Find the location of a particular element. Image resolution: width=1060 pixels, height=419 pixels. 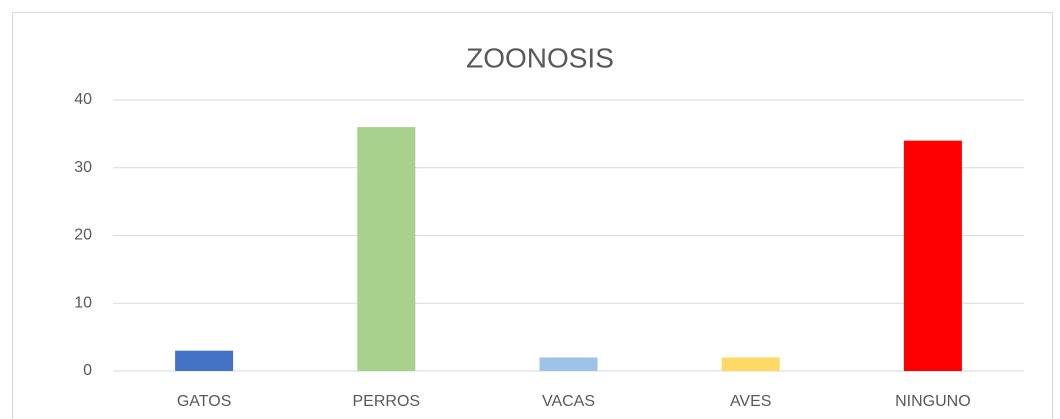

x-tick-label: GATOS is located at coordinates (204, 401).